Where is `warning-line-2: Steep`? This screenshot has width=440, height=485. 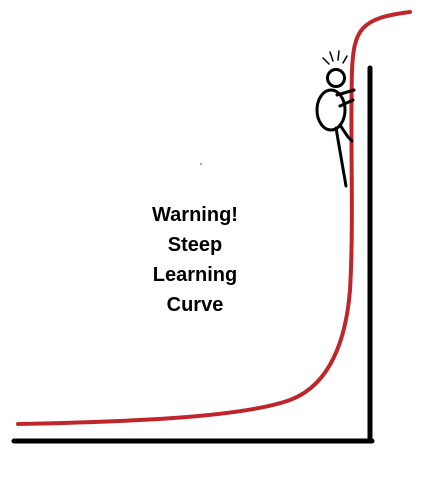
warning-line-2: Steep is located at coordinates (195, 245).